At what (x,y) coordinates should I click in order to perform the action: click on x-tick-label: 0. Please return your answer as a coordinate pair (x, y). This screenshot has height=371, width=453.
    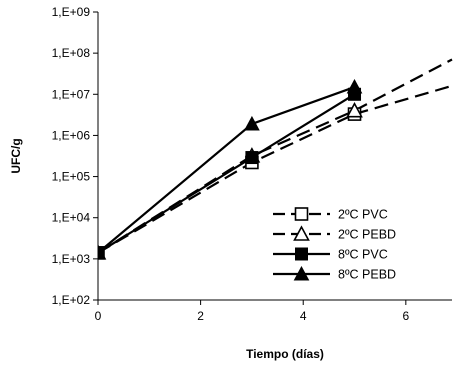
    Looking at the image, I should click on (98, 316).